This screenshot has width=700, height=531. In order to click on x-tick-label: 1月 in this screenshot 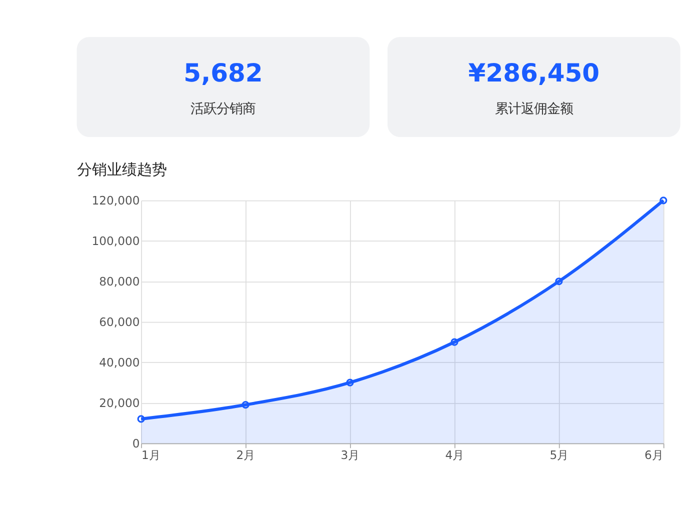, I will do `click(151, 455)`.